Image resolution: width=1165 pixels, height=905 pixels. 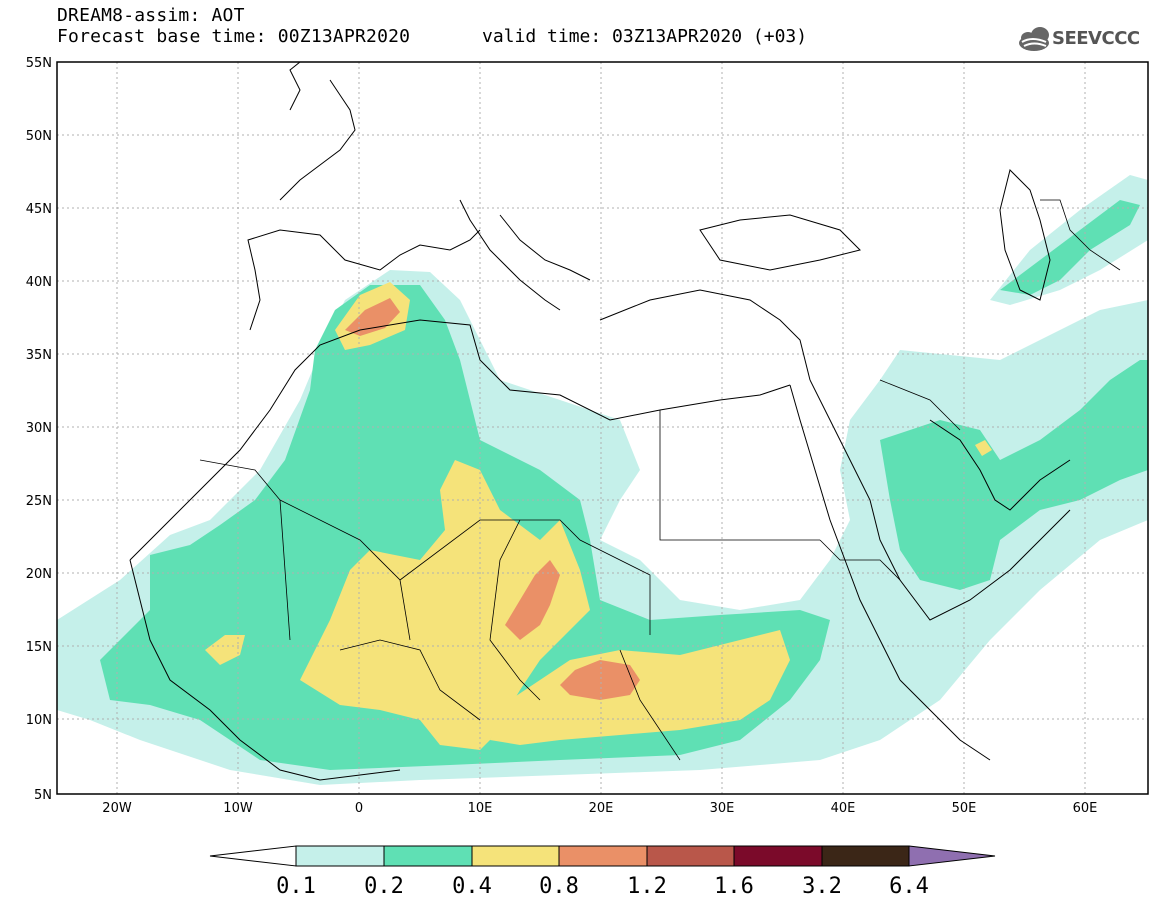 What do you see at coordinates (822, 886) in the screenshot?
I see `colorbar-label: 3.2` at bounding box center [822, 886].